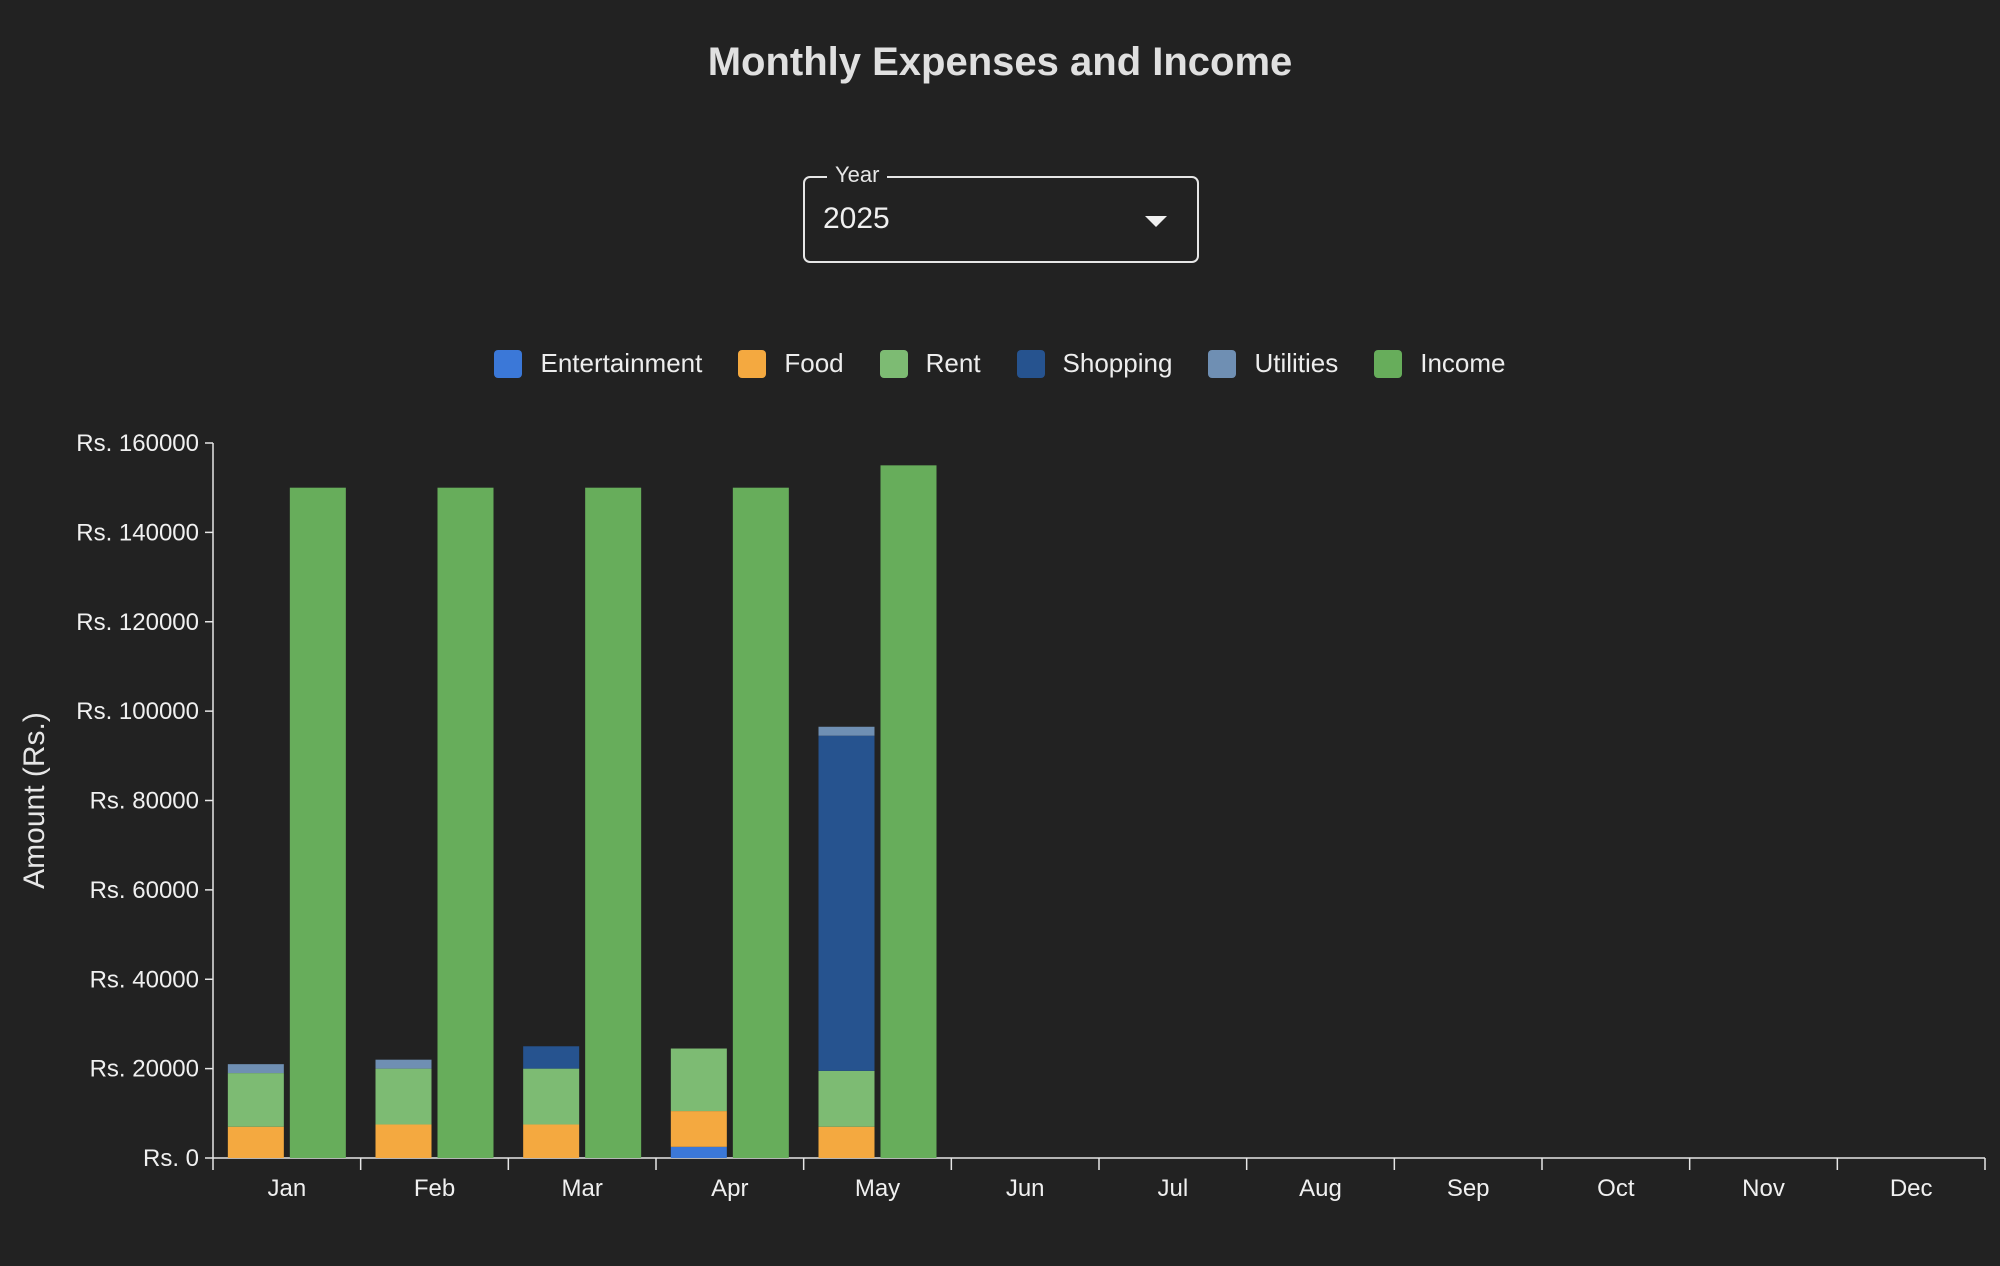  I want to click on bar-income-mar, so click(613, 822).